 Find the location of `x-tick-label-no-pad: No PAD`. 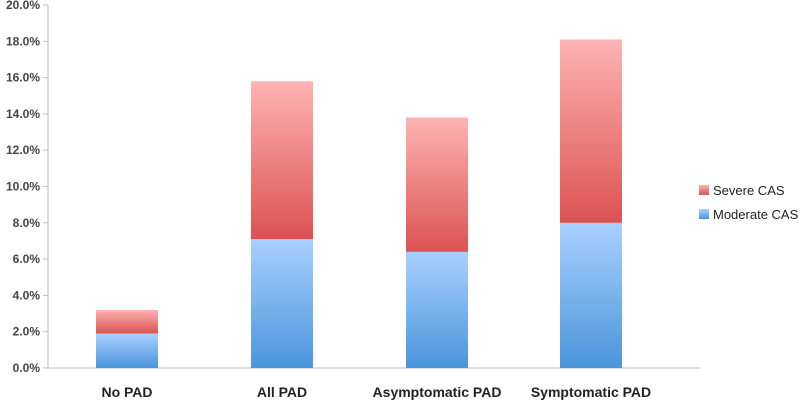

x-tick-label-no-pad: No PAD is located at coordinates (126, 392).